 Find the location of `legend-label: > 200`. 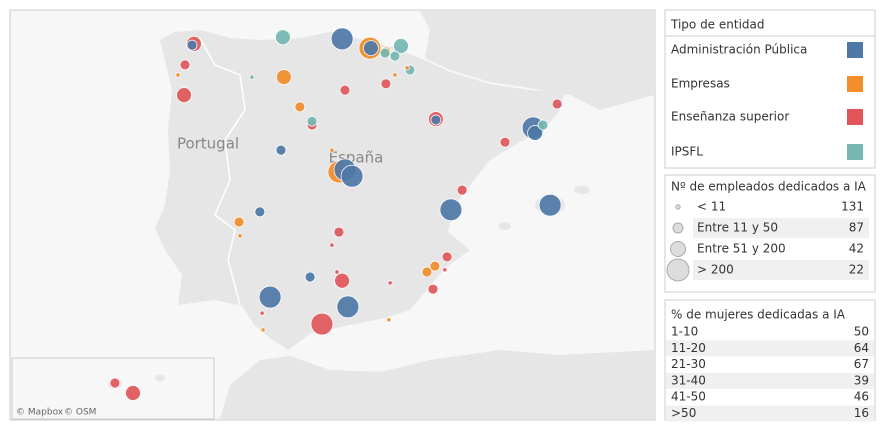

legend-label: > 200 is located at coordinates (715, 270).